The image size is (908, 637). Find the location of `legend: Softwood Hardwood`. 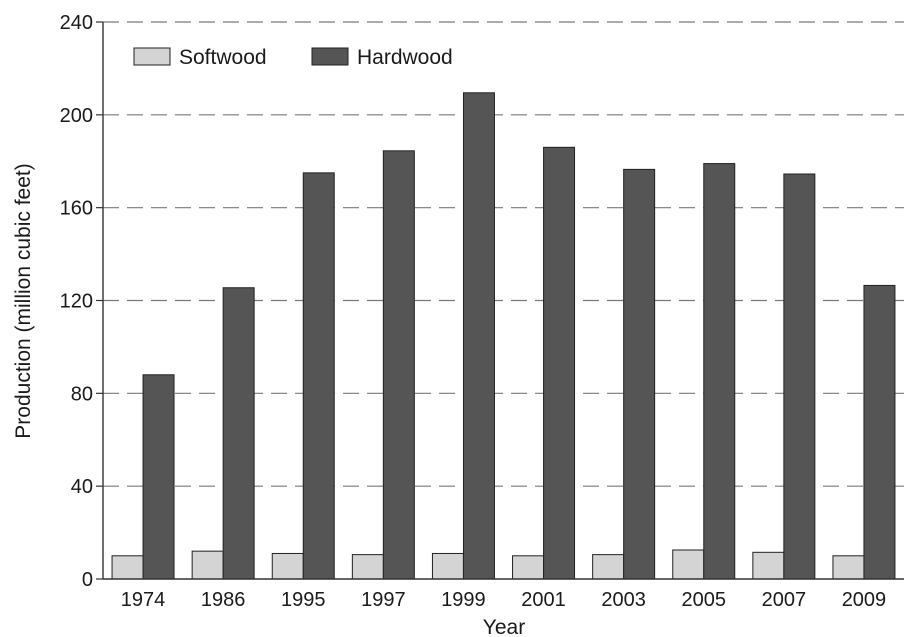

legend: Softwood Hardwood is located at coordinates (293, 57).